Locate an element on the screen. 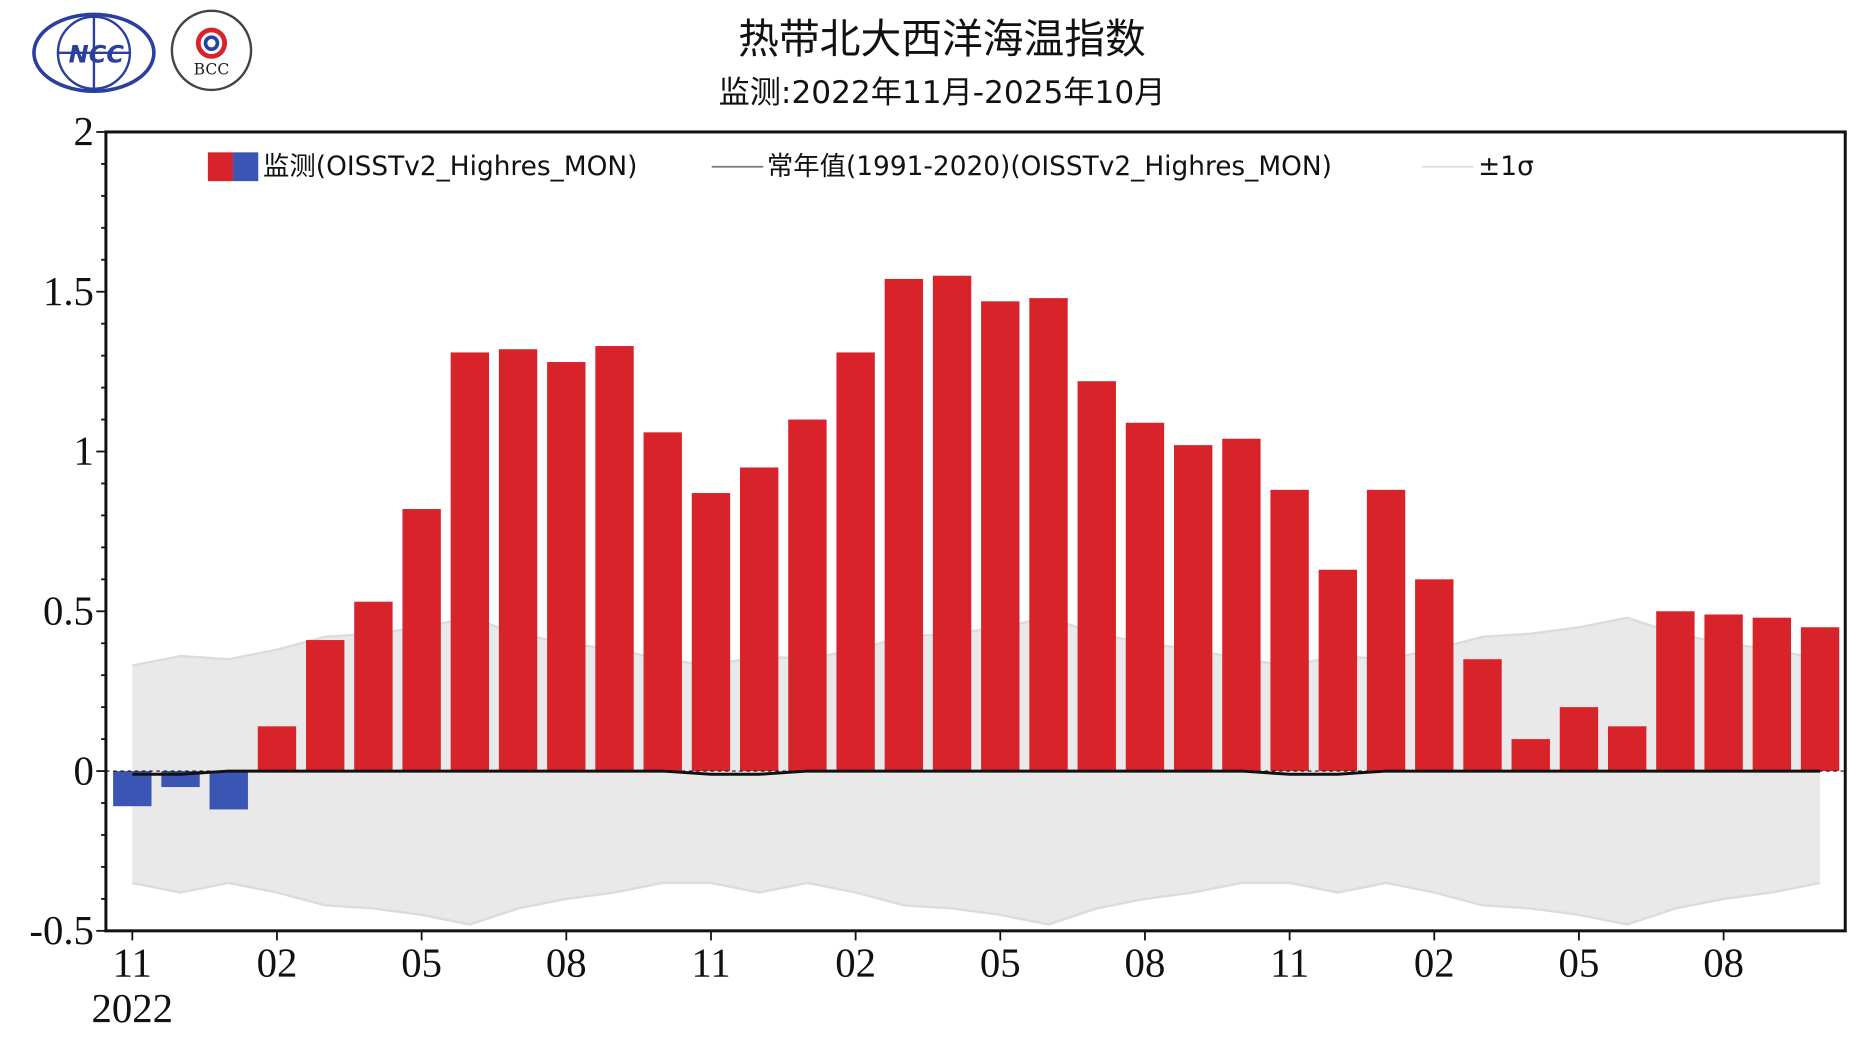 This screenshot has width=1860, height=1040. chart-title: 热带北大西洋海温指数 is located at coordinates (942, 39).